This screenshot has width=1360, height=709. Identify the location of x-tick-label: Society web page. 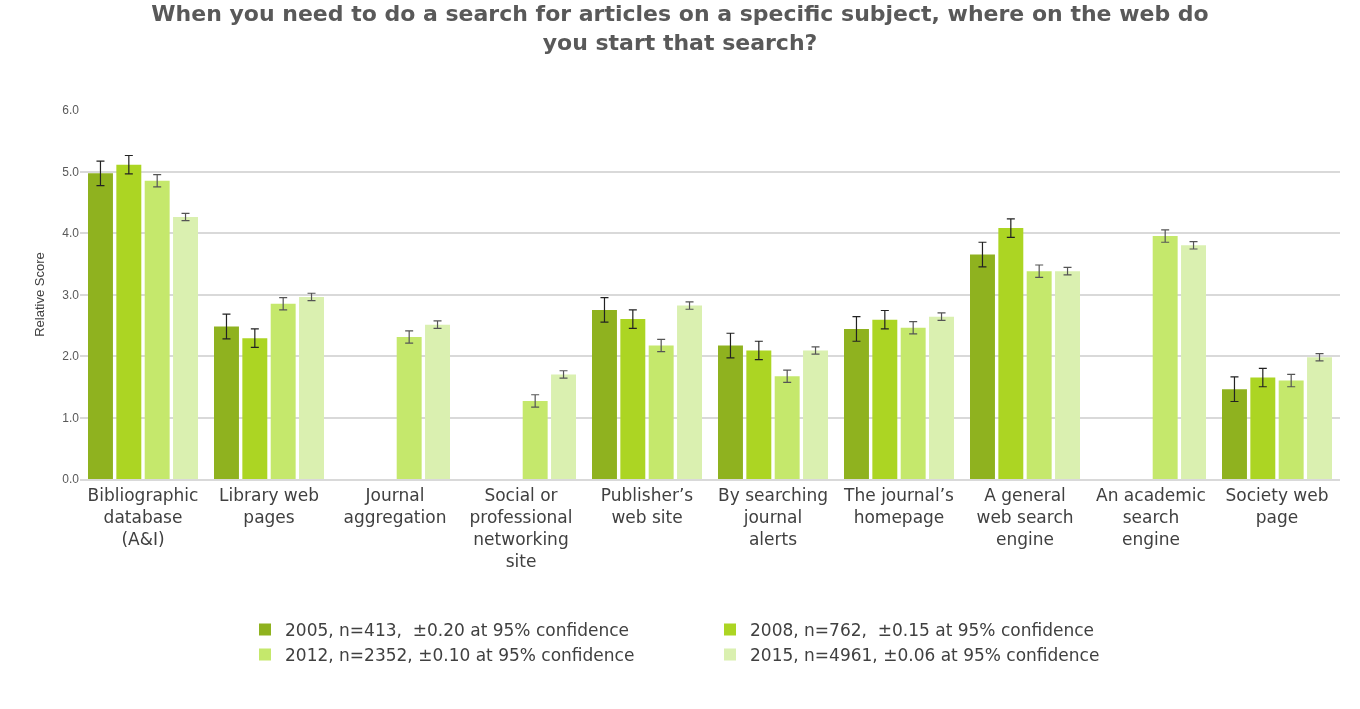
(1277, 506).